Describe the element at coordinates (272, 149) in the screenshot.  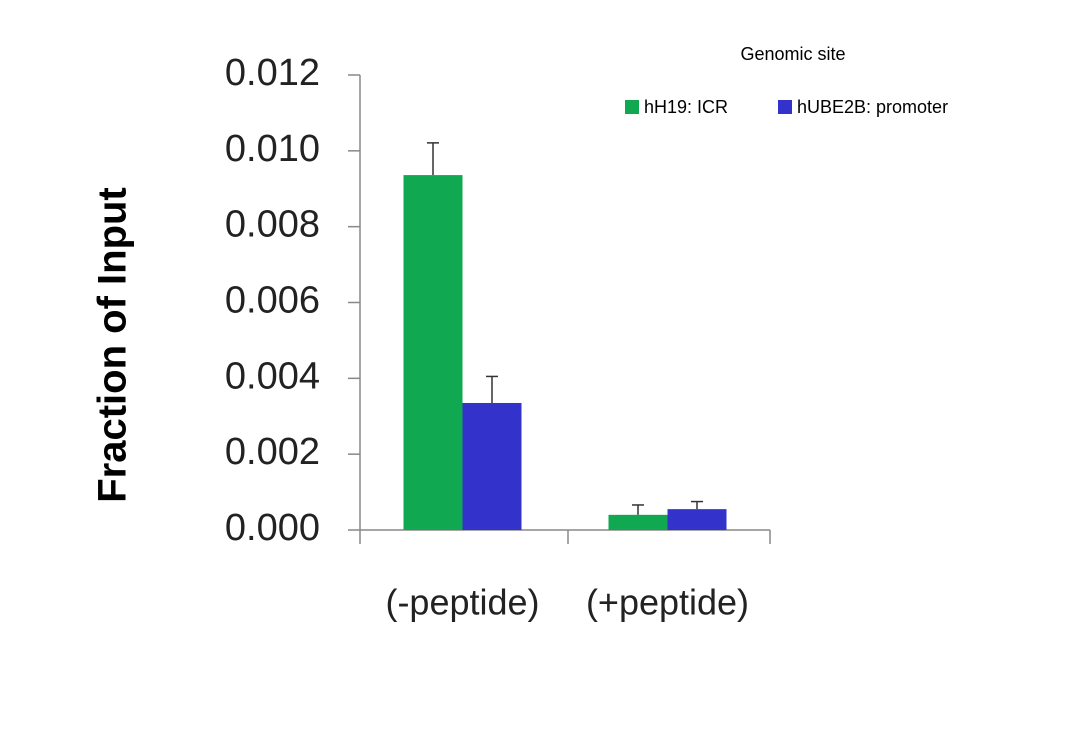
I see `y-tick-label: 0.010` at that location.